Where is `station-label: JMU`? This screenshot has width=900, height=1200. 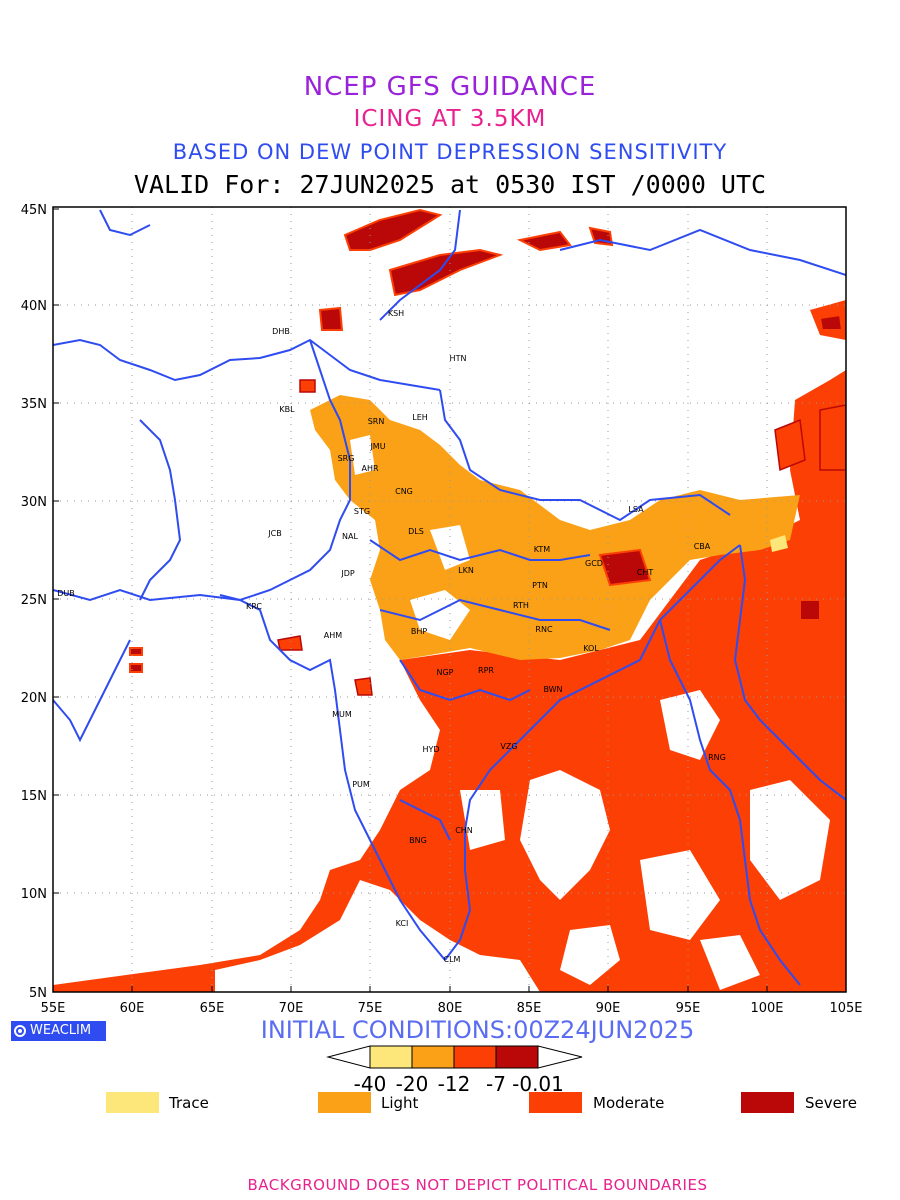
station-label: JMU is located at coordinates (377, 446).